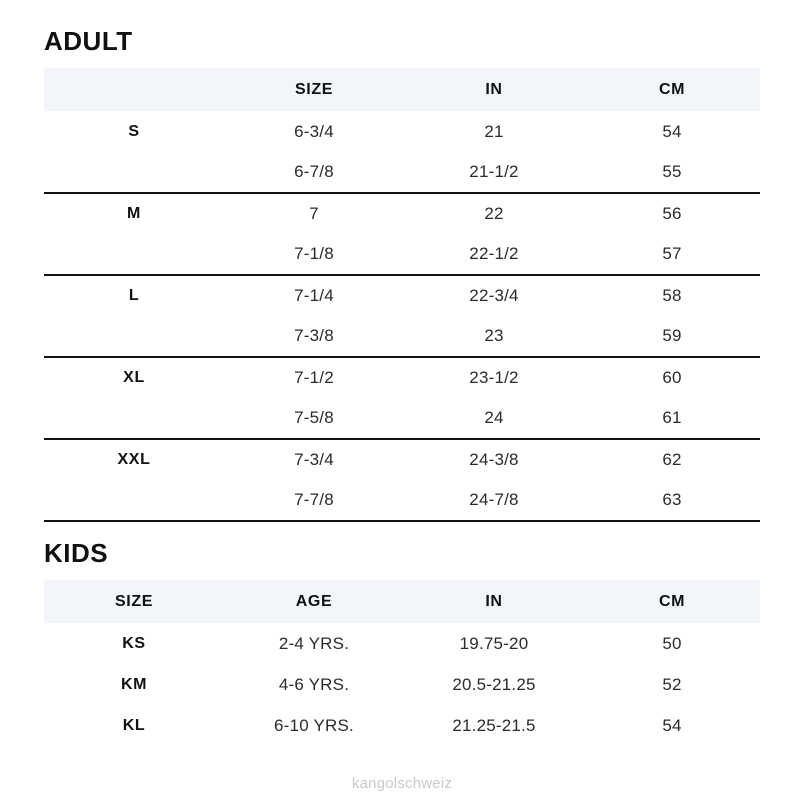 Image resolution: width=804 pixels, height=804 pixels. What do you see at coordinates (134, 684) in the screenshot?
I see `kids-size-label: KM` at bounding box center [134, 684].